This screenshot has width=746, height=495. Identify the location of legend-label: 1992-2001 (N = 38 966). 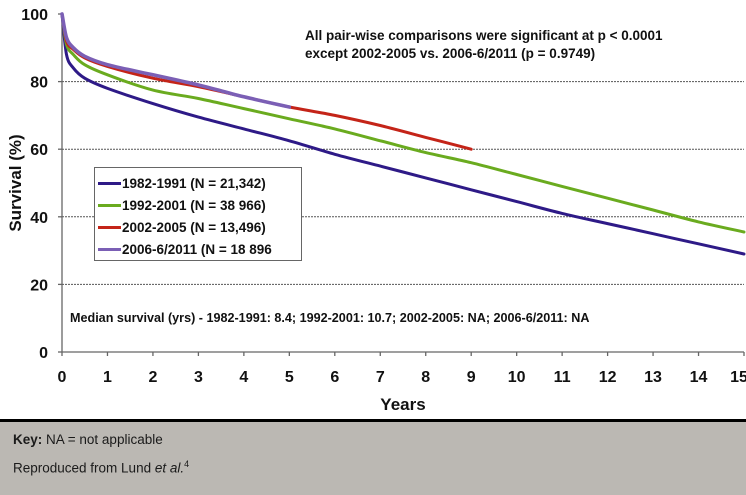
(194, 205).